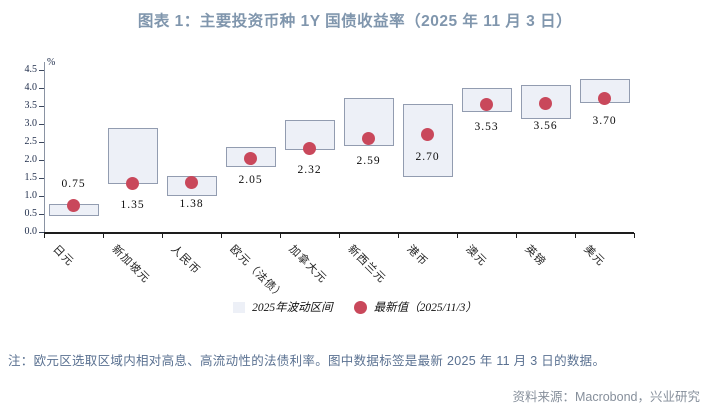 The height and width of the screenshot is (416, 710). I want to click on y-tick-label: 1.5, so click(31, 177).